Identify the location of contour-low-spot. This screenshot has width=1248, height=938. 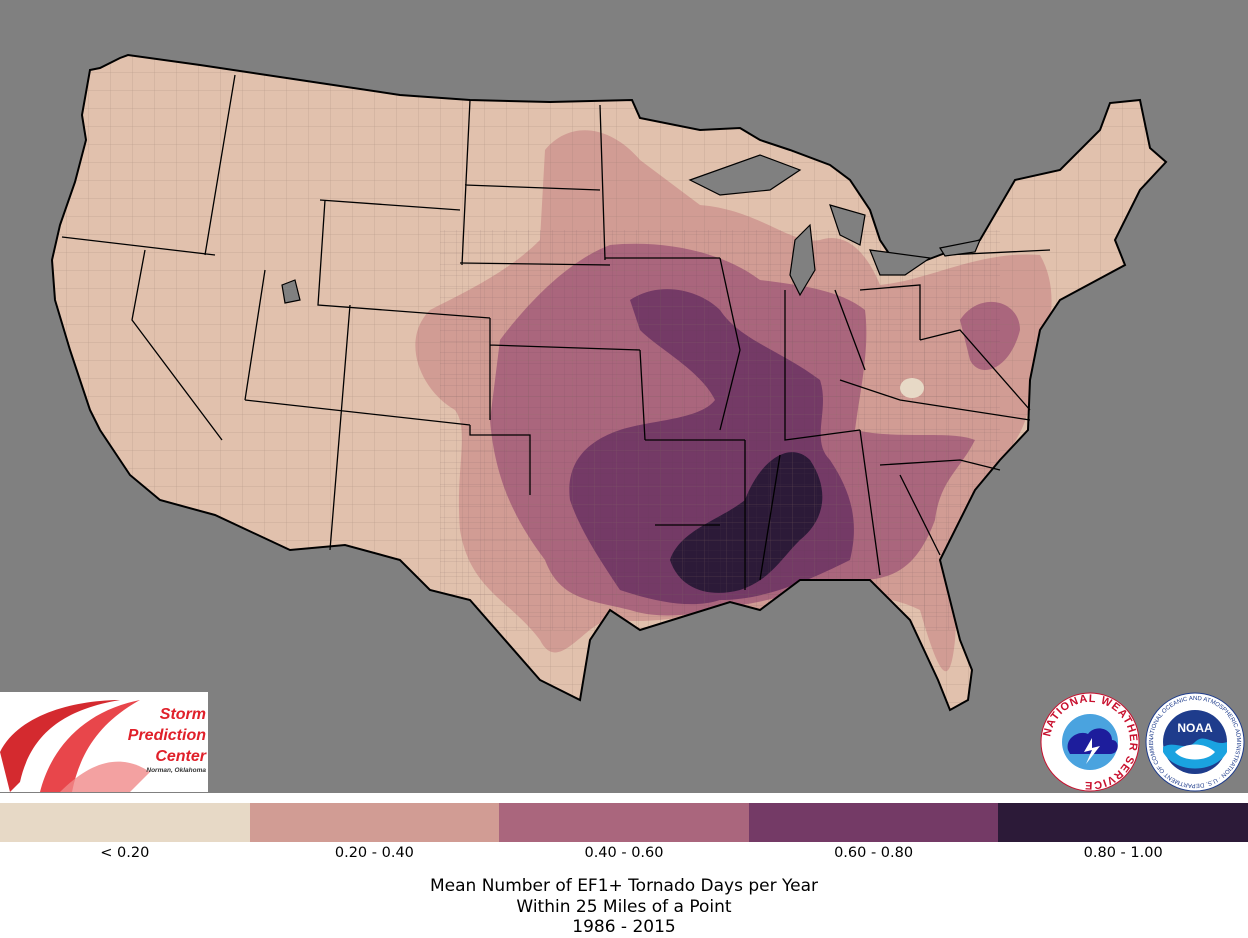
(912, 388).